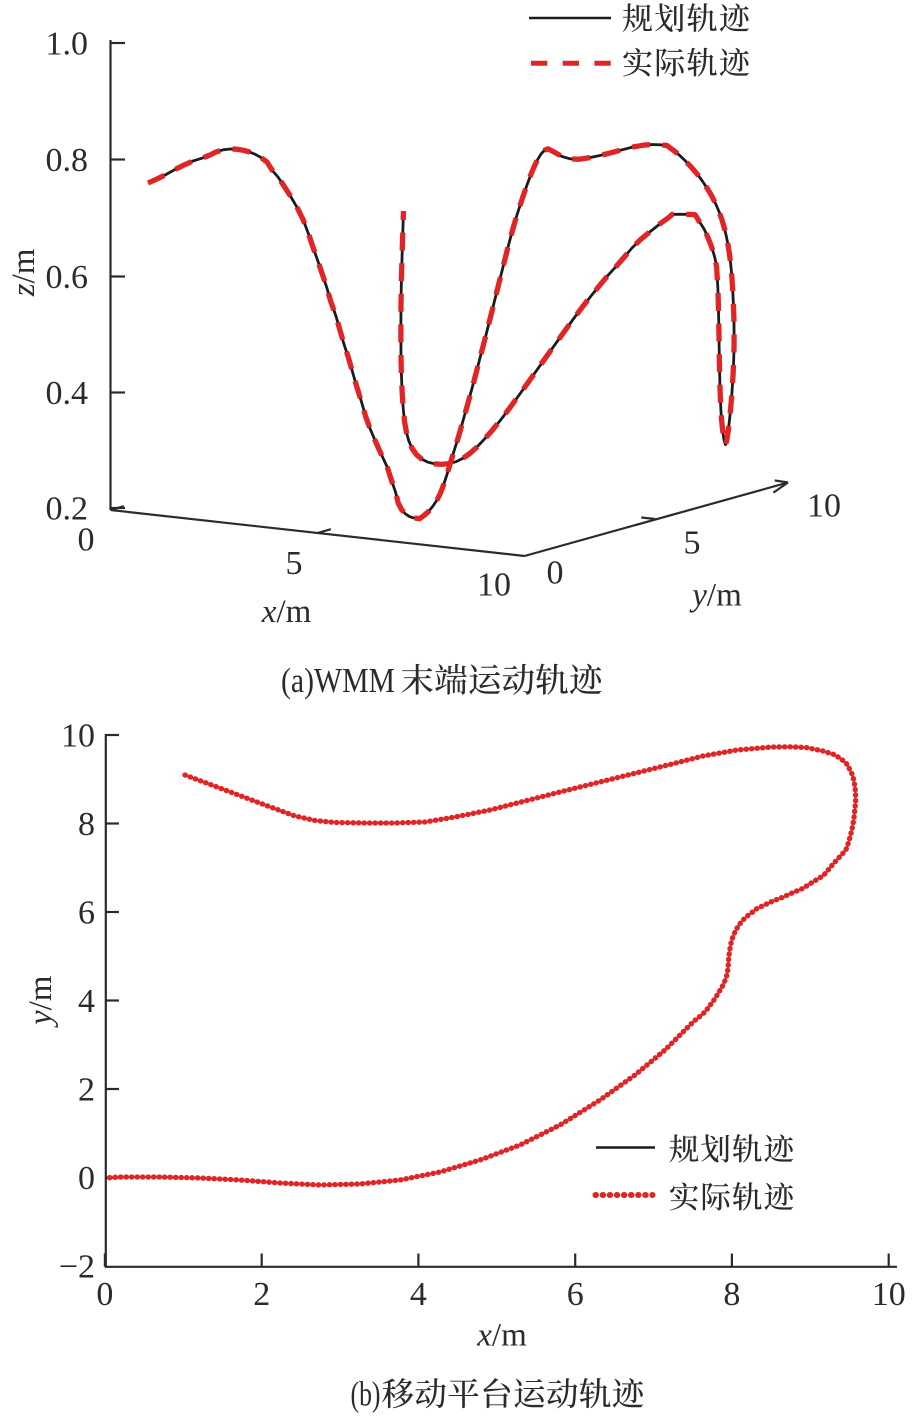  I want to click on svg-text: (a)WMM, so click(338, 680).